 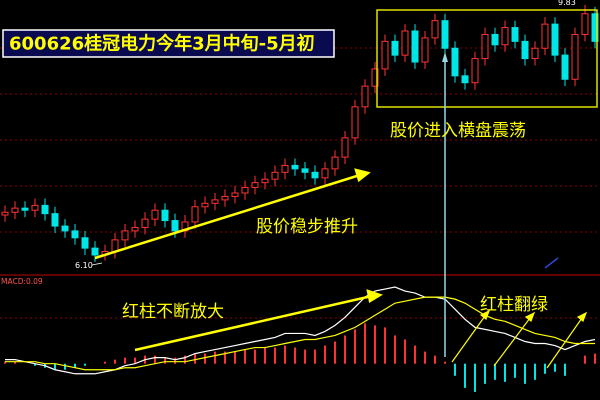 What do you see at coordinates (168, 43) in the screenshot?
I see `title-box` at bounding box center [168, 43].